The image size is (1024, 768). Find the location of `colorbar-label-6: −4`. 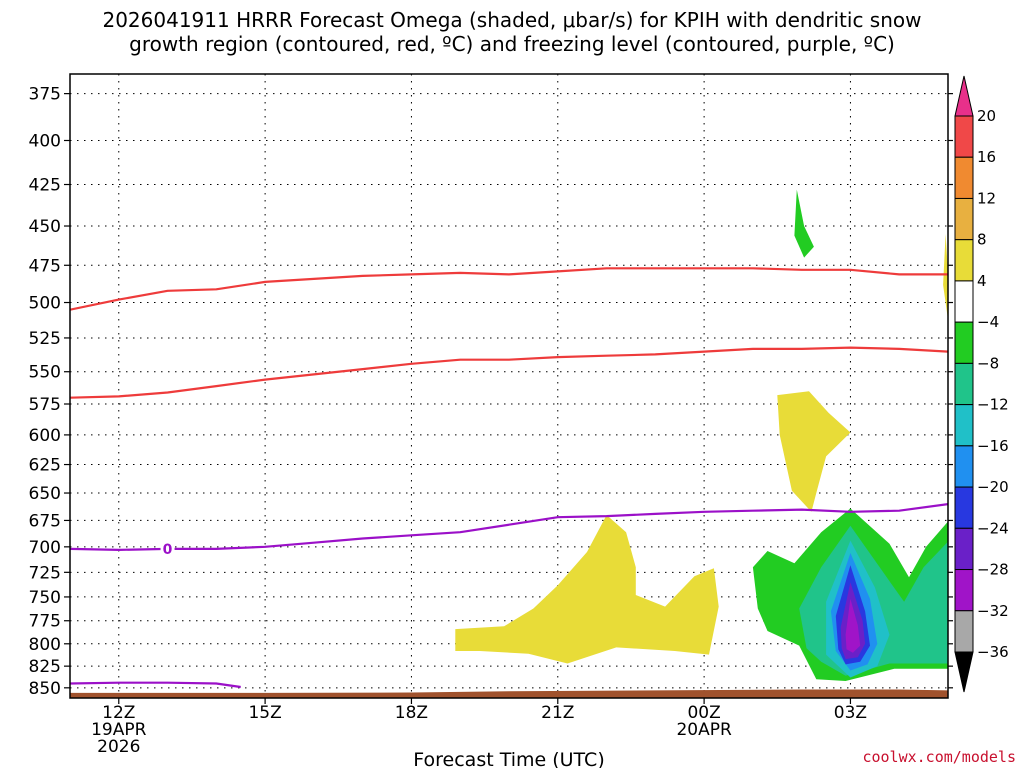

colorbar-label-6: −4 is located at coordinates (988, 322).